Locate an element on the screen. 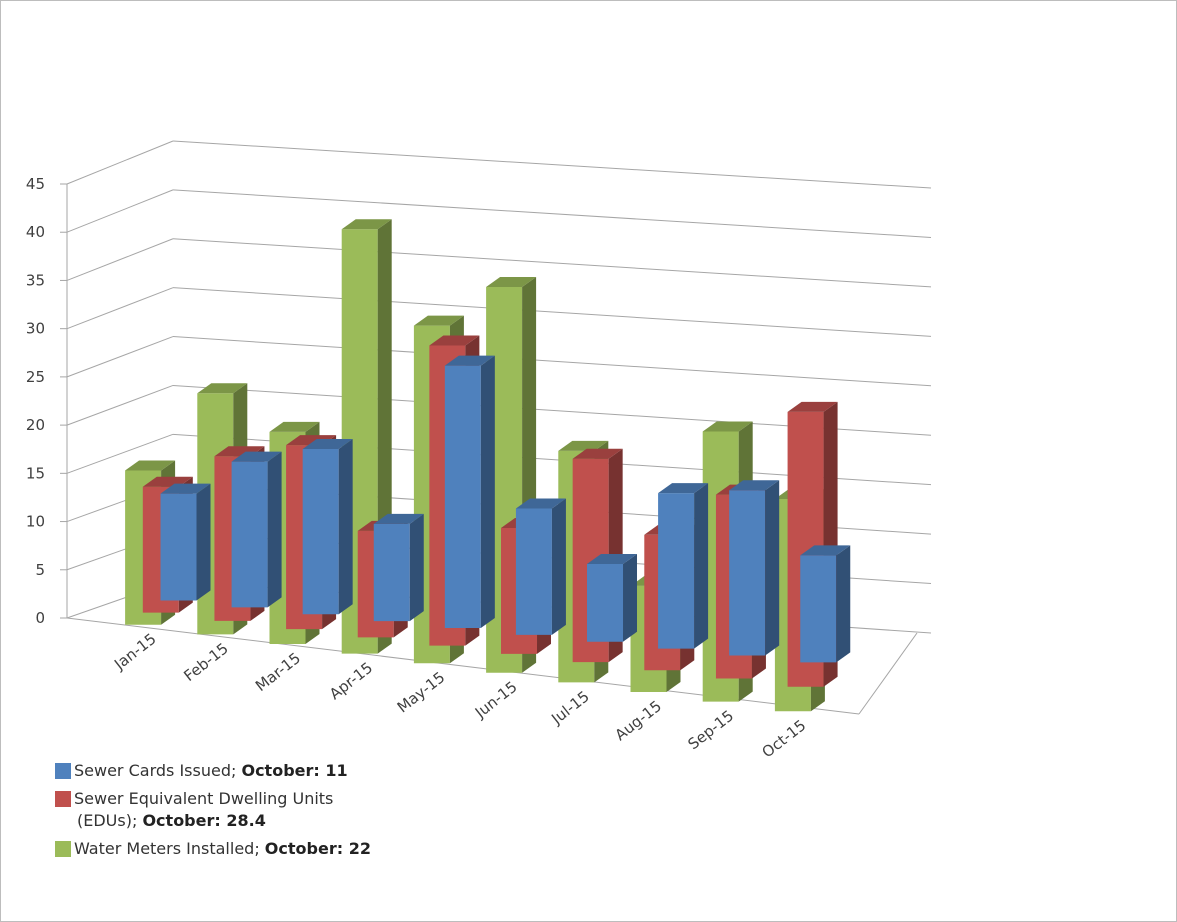 Image resolution: width=1177 pixels, height=922 pixels. y-tick-label: 15 is located at coordinates (35, 473).